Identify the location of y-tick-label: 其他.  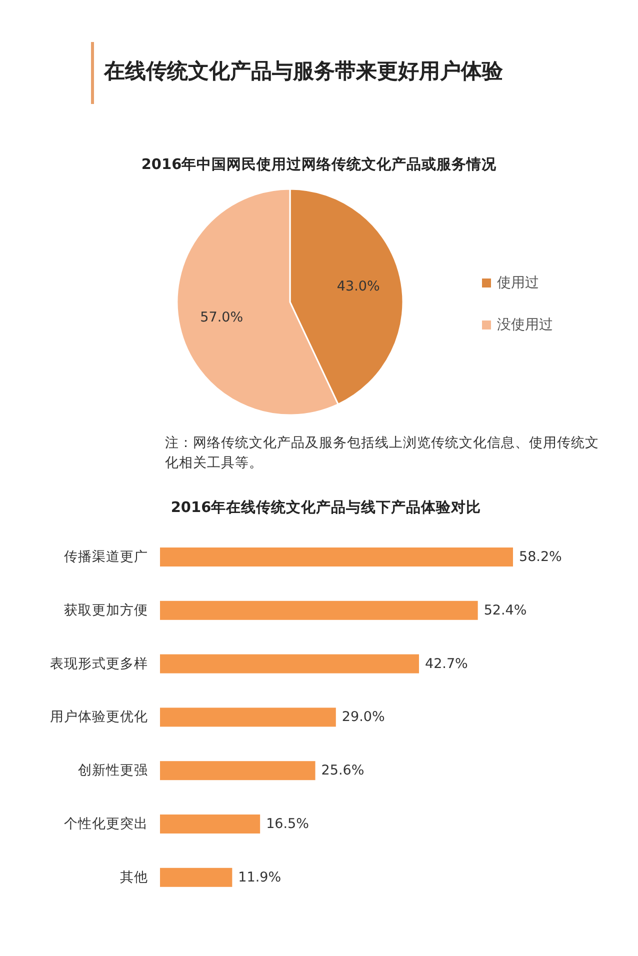
(134, 877).